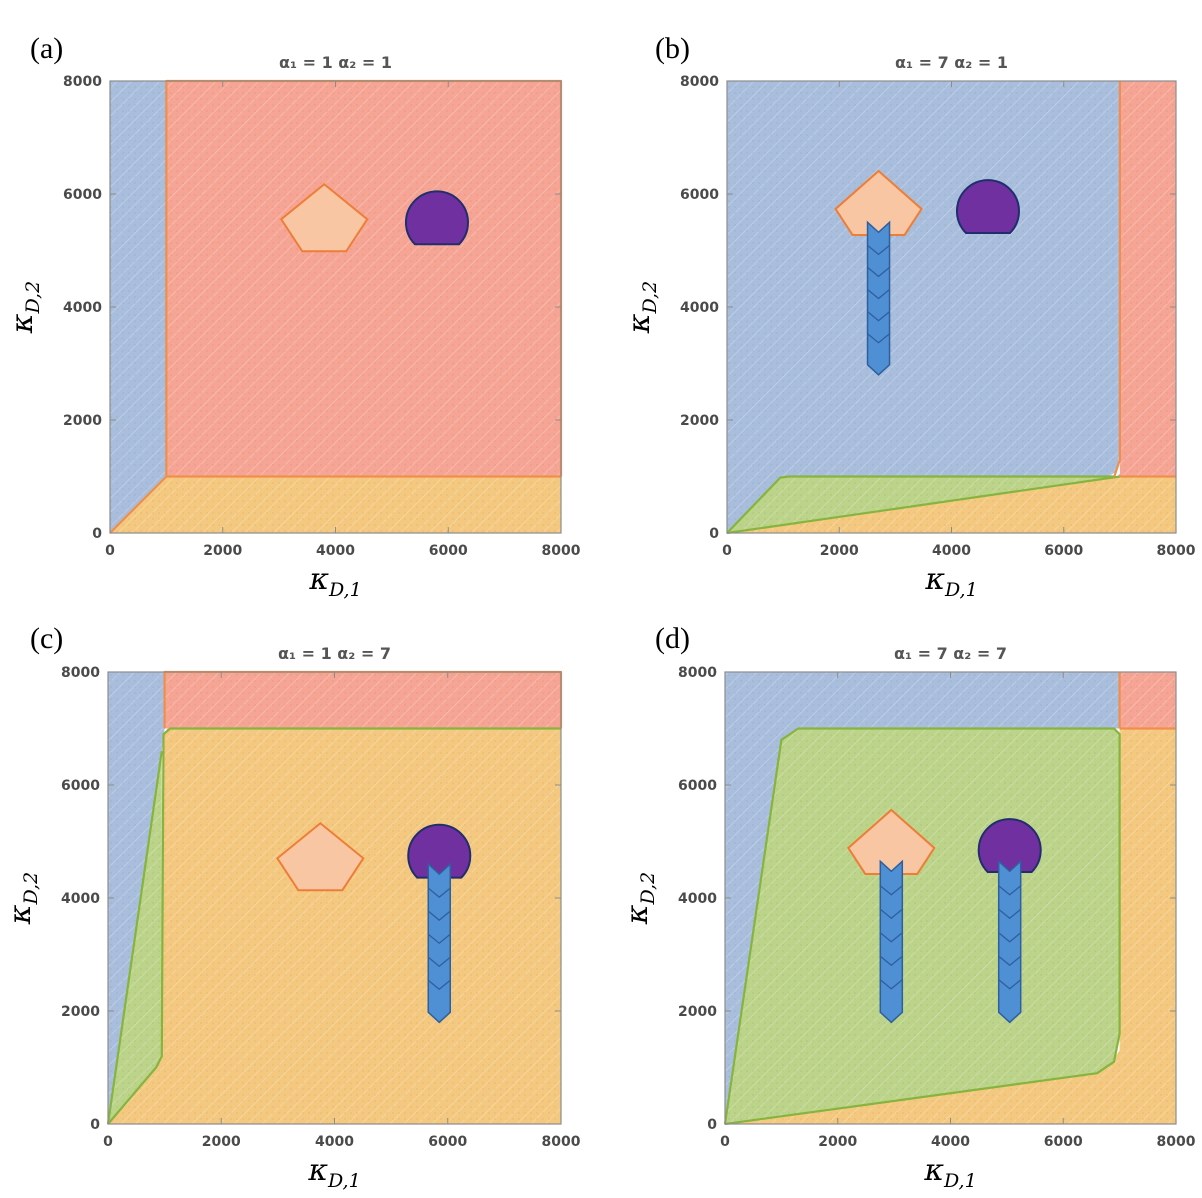  I want to click on panel-label: (b), so click(672, 48).